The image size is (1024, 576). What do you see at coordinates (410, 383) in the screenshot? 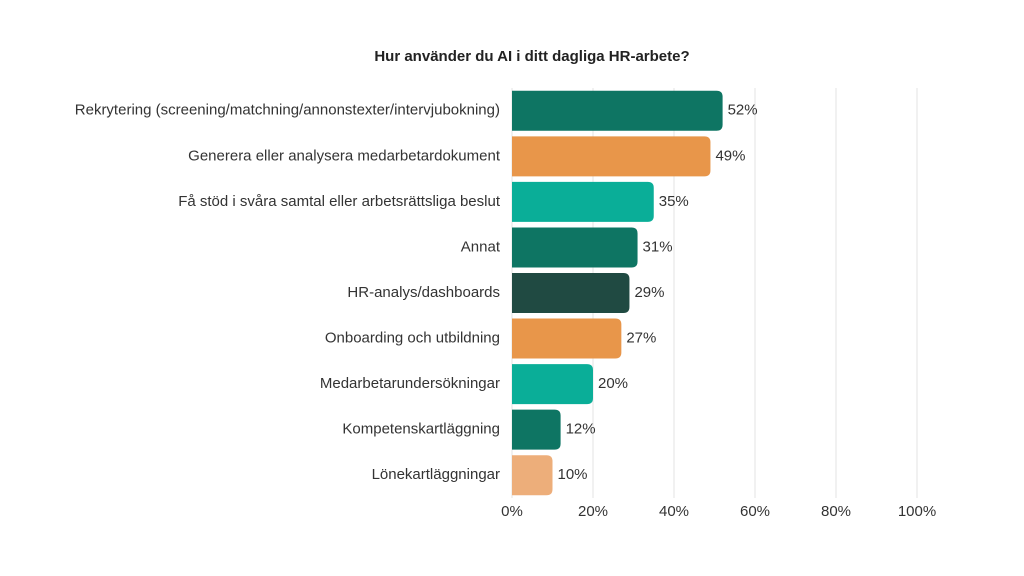
I see `y-tick-label: Medarbetarundersökningar` at bounding box center [410, 383].